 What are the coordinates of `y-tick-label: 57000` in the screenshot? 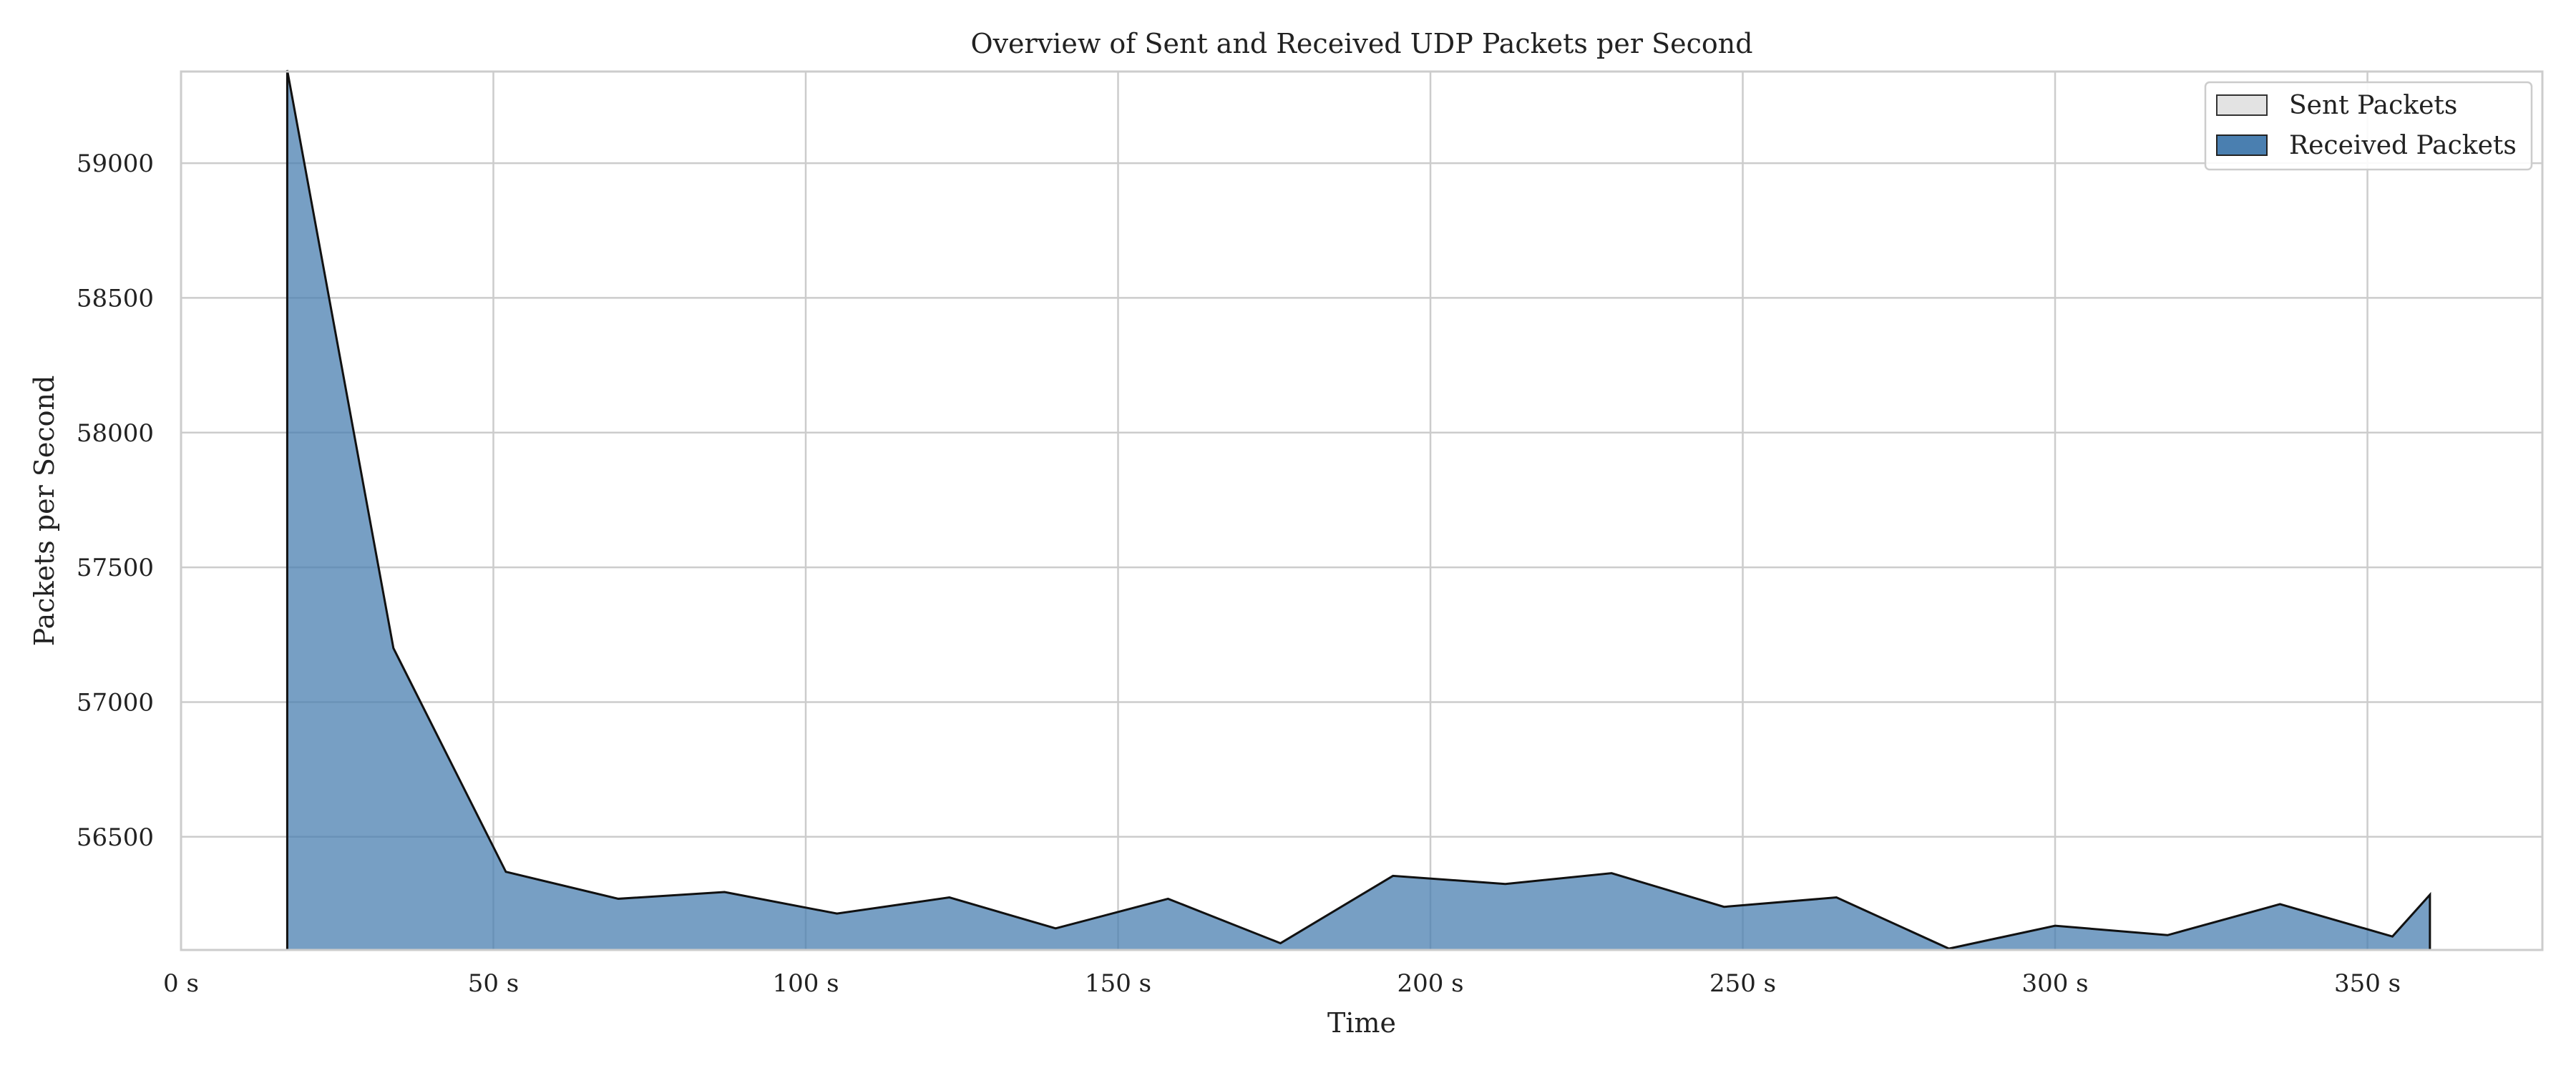 It's located at (115, 702).